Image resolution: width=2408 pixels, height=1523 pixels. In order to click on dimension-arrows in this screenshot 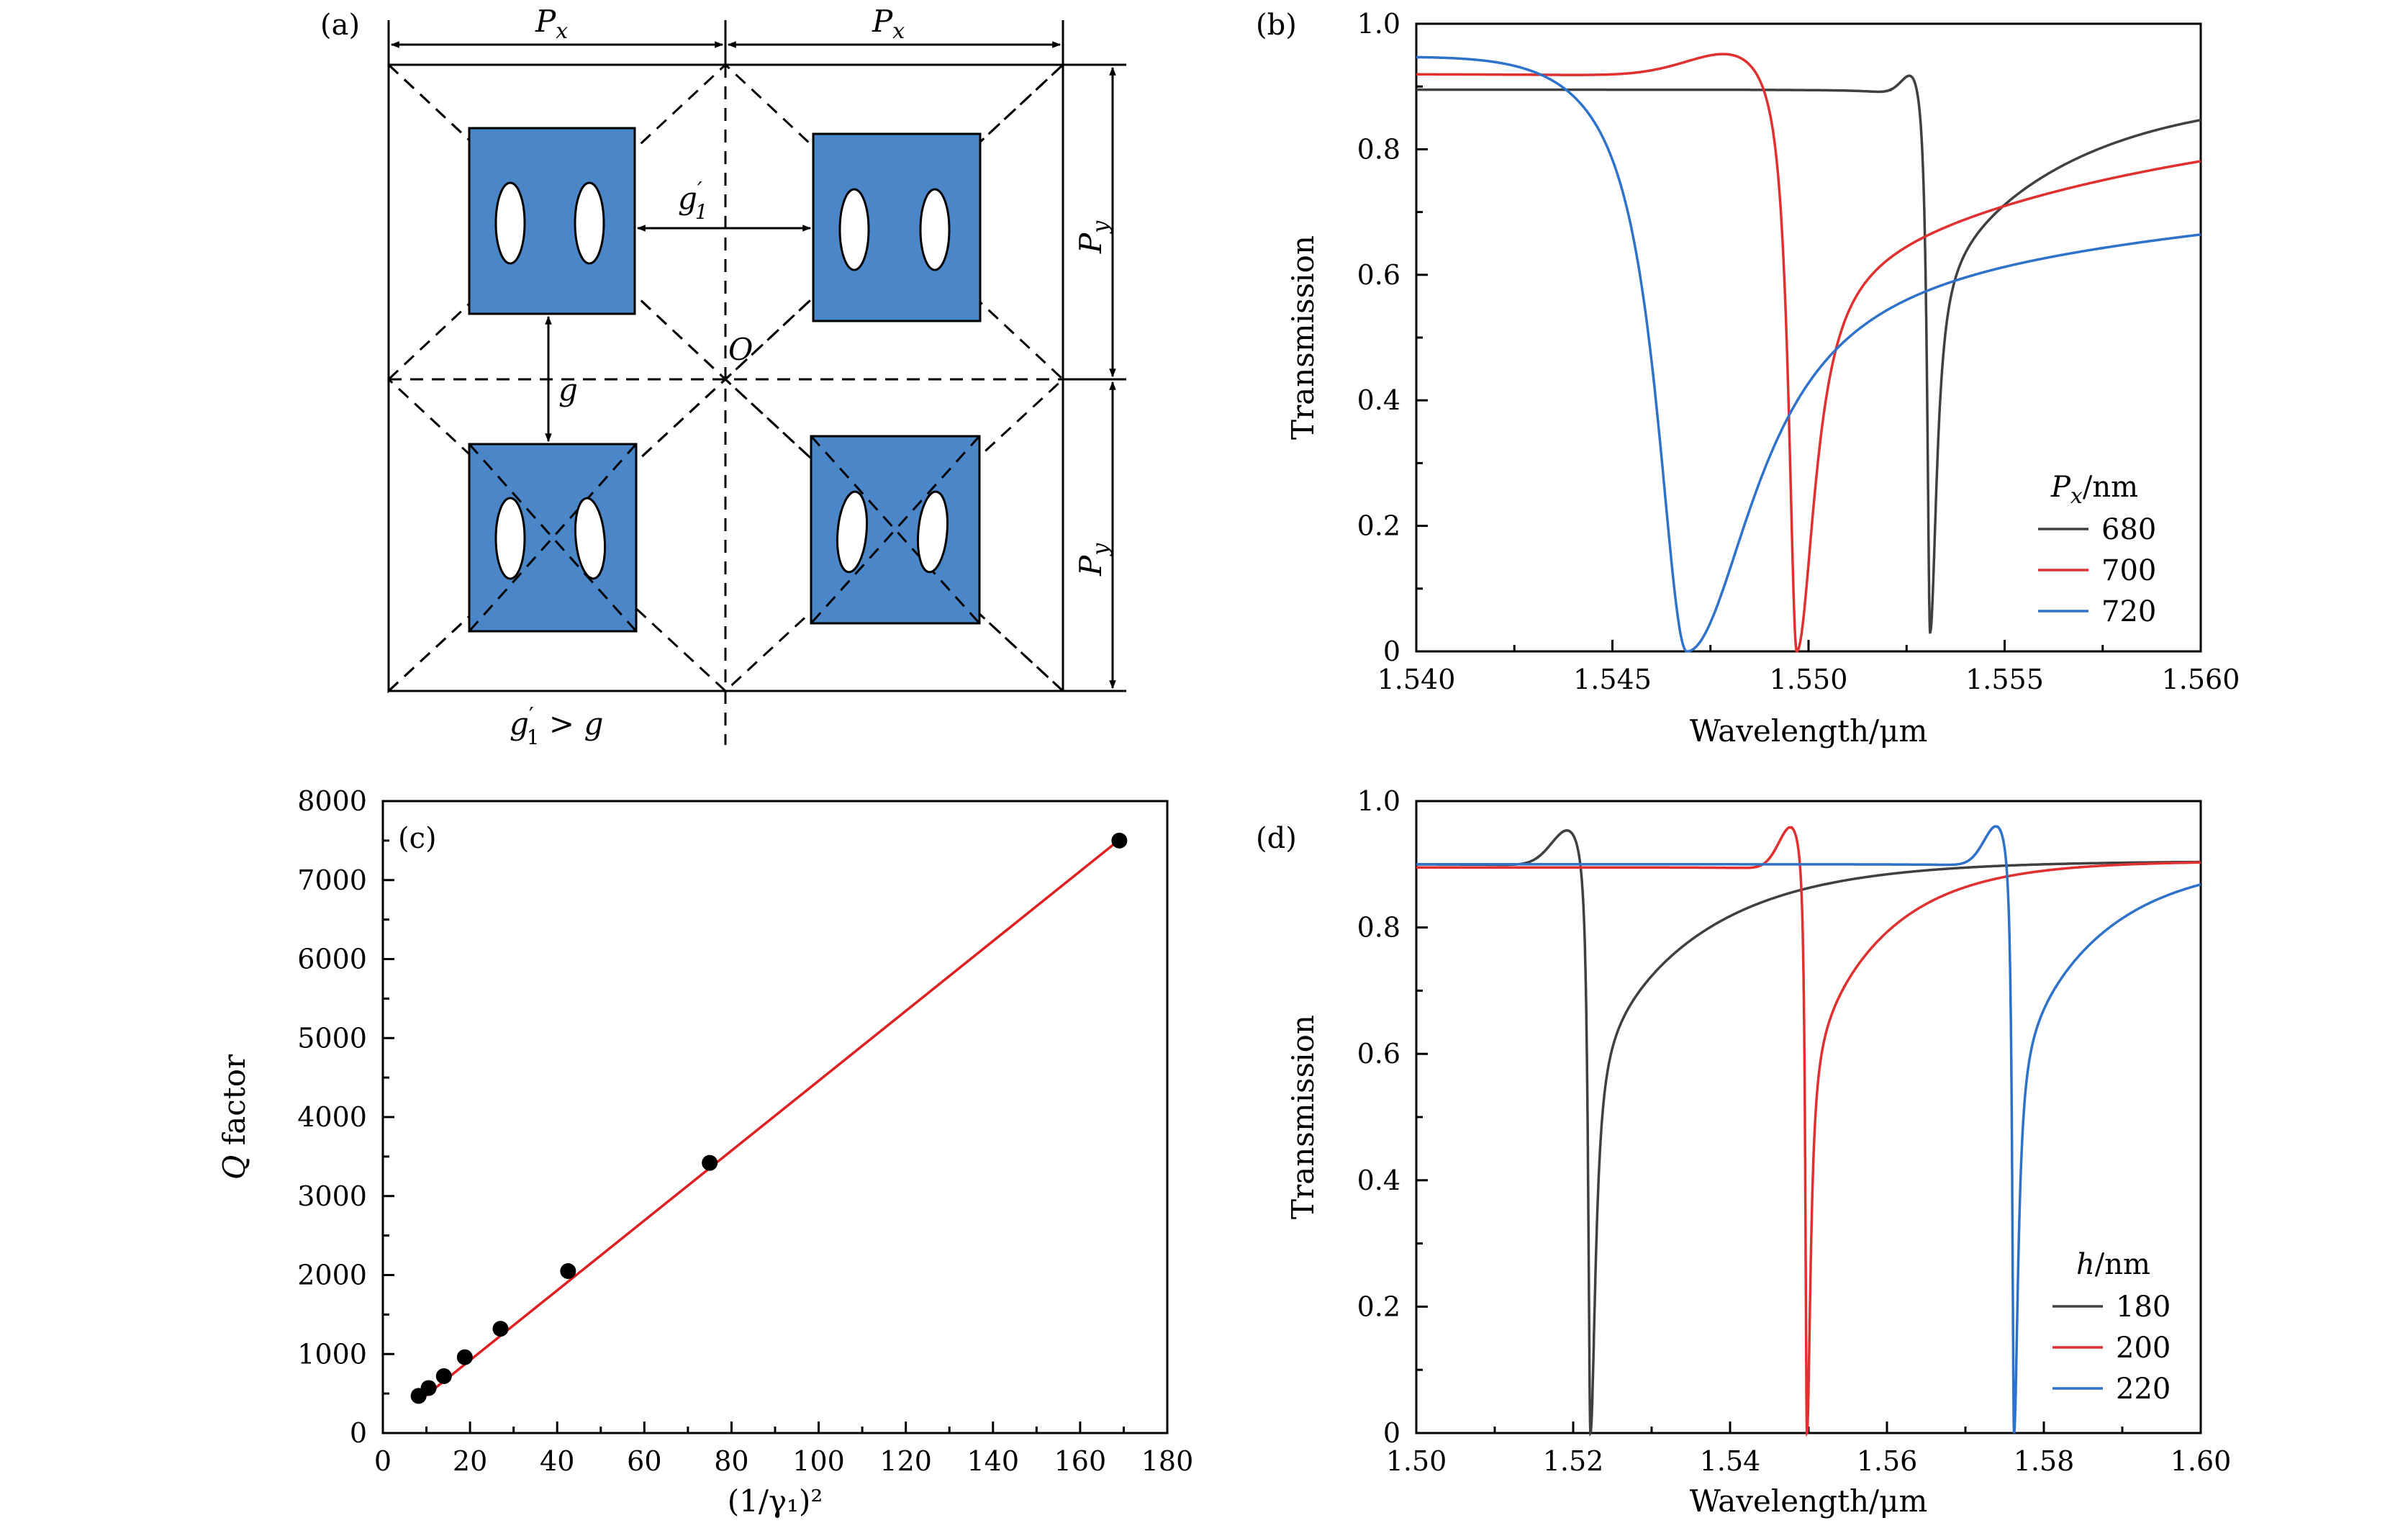, I will do `click(751, 355)`.